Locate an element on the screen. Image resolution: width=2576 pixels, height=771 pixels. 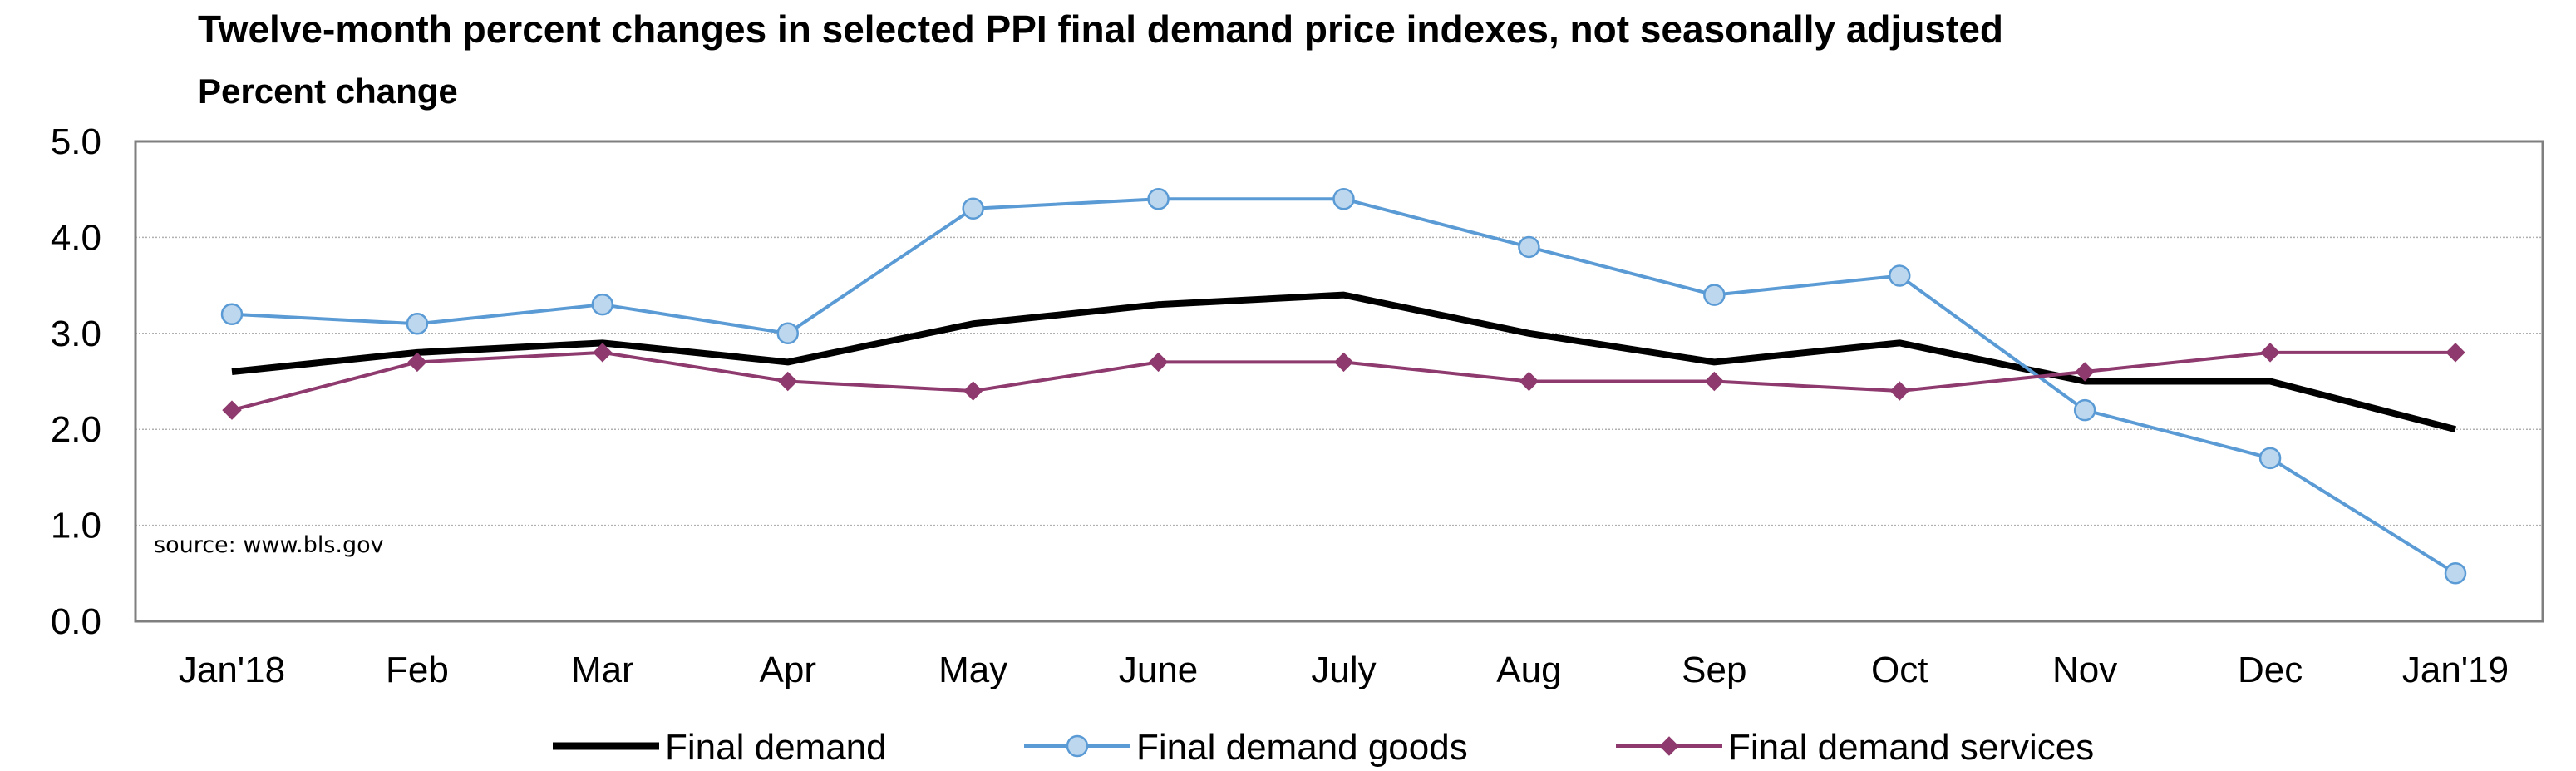
x-tick-label: Jan'18 is located at coordinates (232, 670).